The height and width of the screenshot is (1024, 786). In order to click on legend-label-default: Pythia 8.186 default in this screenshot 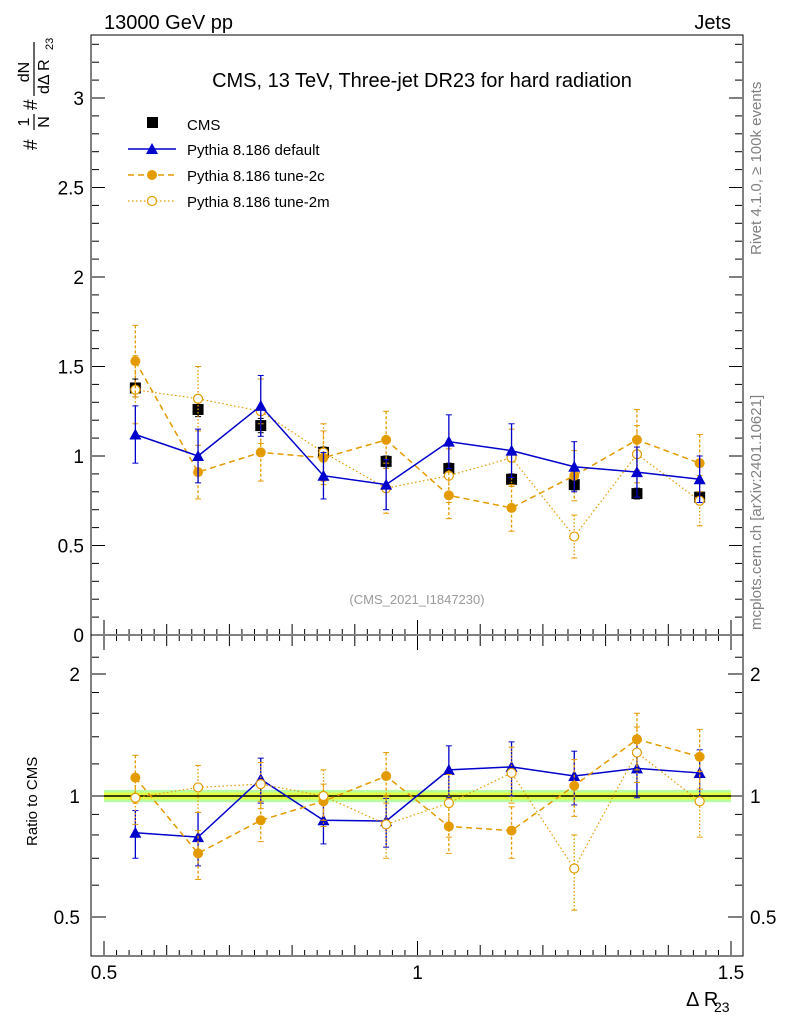, I will do `click(253, 150)`.